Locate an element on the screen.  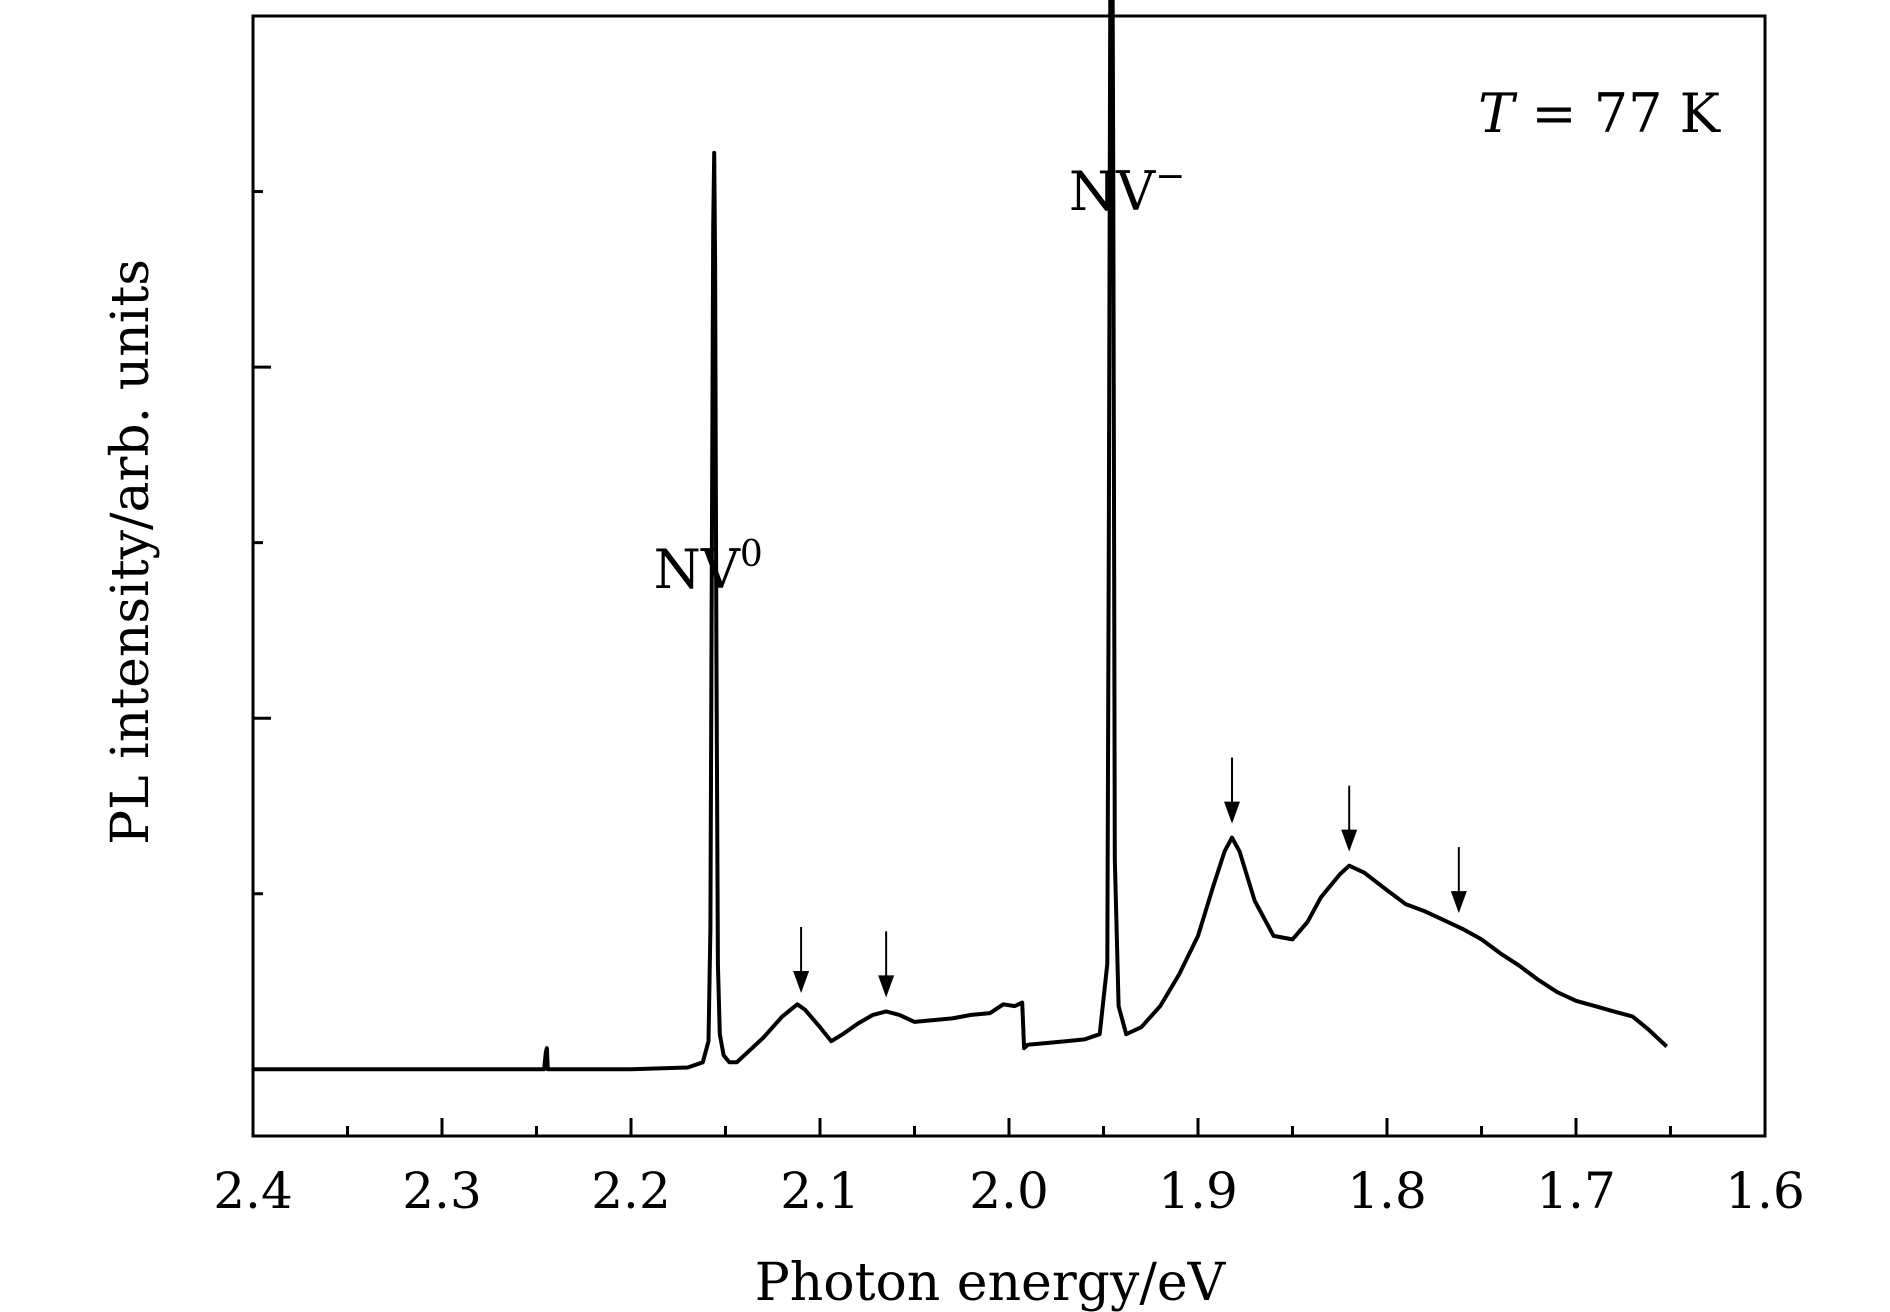
x-tick-label: 1.8 is located at coordinates (1387, 1191).